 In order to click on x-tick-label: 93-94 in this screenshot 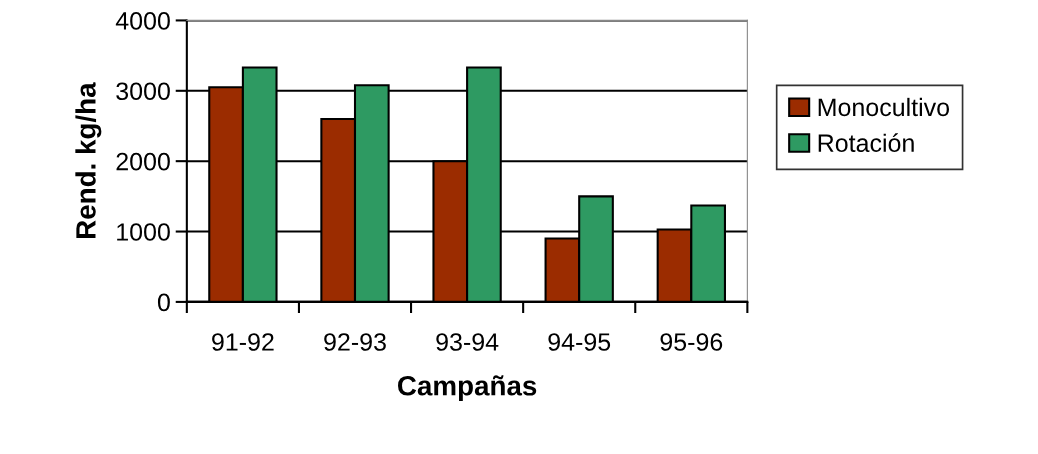, I will do `click(467, 342)`.